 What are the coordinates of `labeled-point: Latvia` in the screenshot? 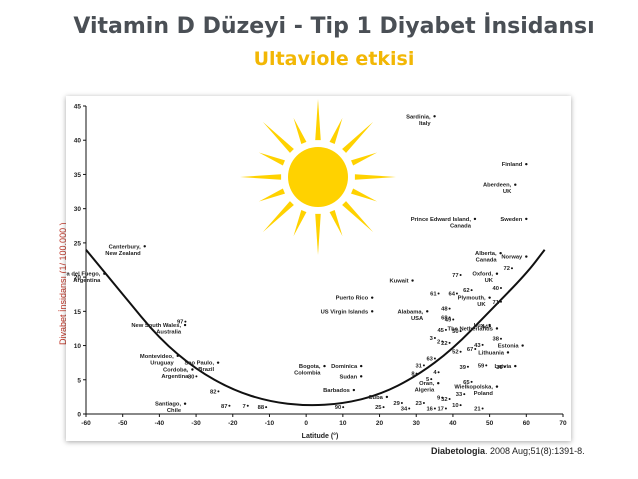 It's located at (506, 367).